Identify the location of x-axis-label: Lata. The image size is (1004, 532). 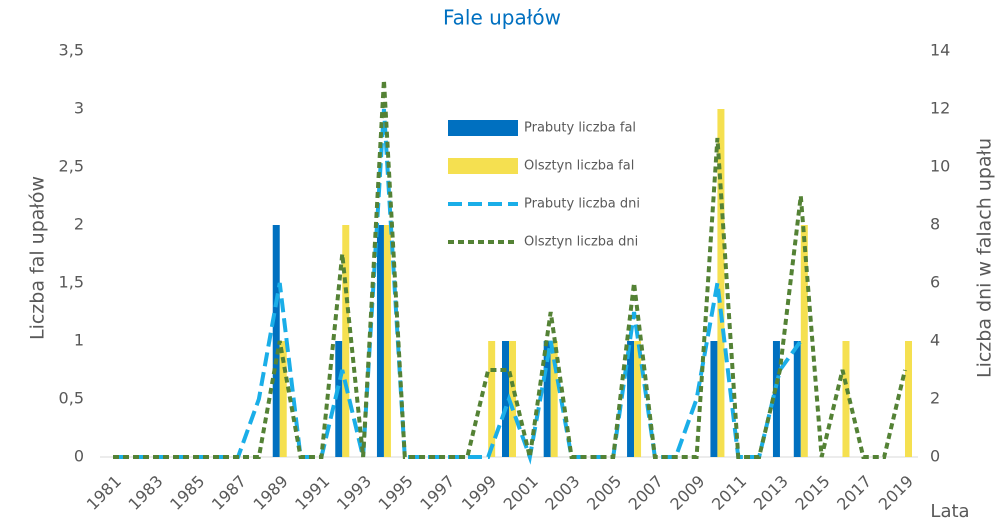
(949, 511).